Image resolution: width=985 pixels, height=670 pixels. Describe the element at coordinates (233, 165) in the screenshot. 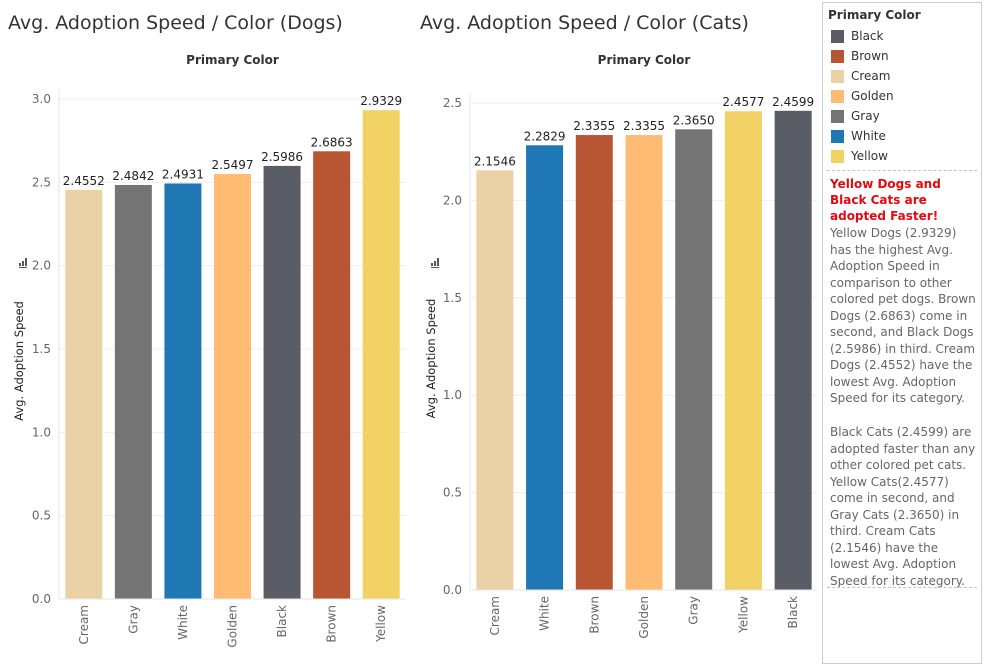

I see `bar-value-label: 2.5497` at that location.